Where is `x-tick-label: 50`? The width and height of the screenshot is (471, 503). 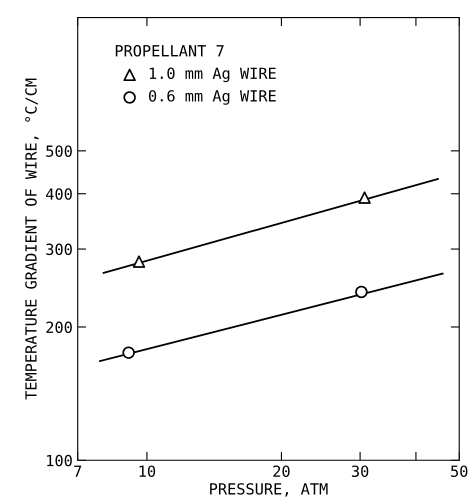 x-tick-label: 50 is located at coordinates (459, 471).